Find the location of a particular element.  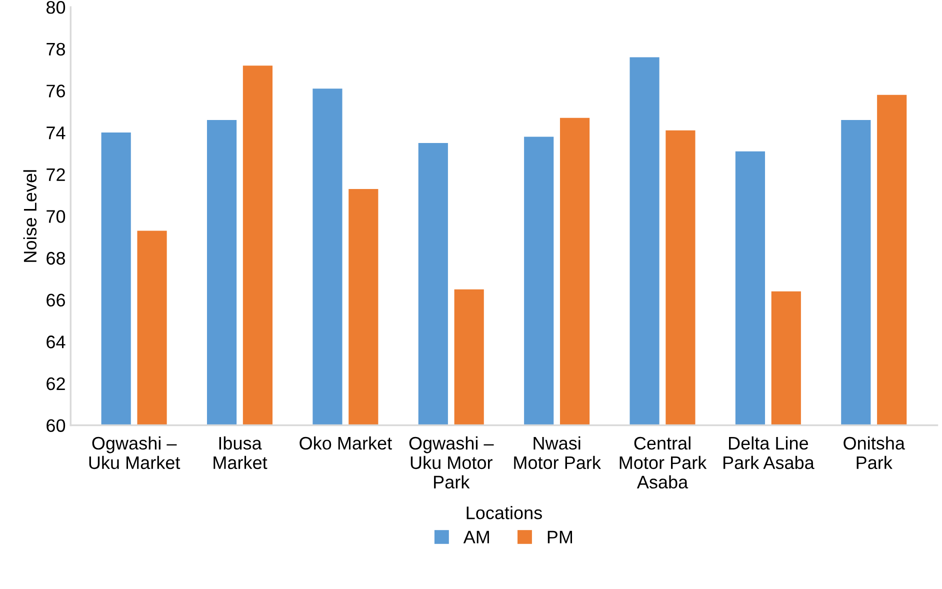

x-tick-label: Central Motor Park Asaba is located at coordinates (663, 462).